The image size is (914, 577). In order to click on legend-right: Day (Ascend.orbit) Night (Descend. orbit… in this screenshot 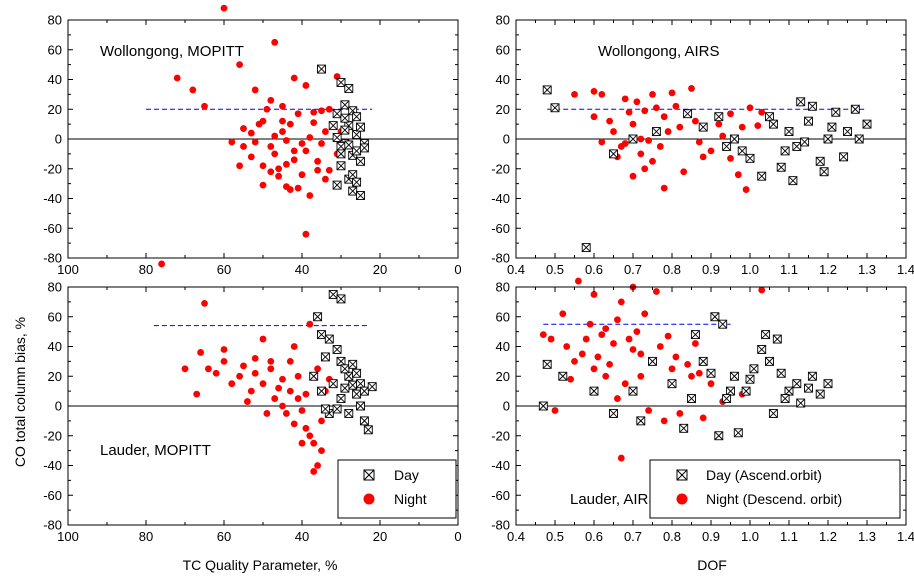, I will do `click(775, 489)`.